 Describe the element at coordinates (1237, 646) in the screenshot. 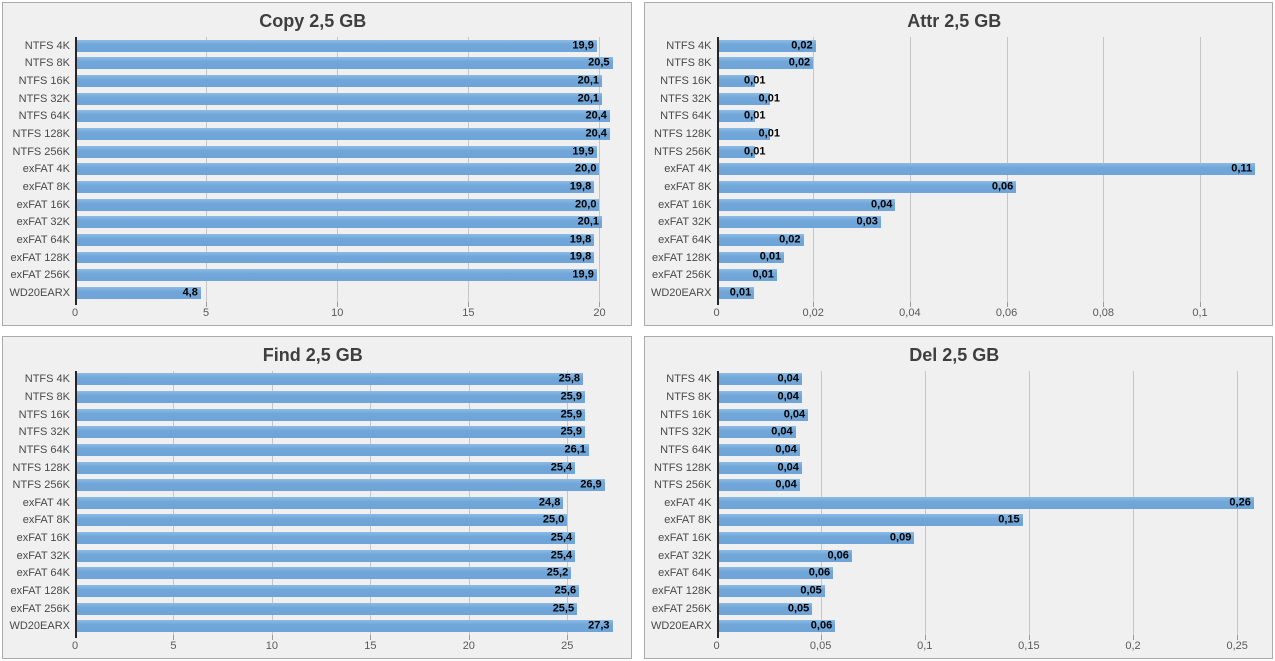

I see `x-tick-label: 0,25` at that location.